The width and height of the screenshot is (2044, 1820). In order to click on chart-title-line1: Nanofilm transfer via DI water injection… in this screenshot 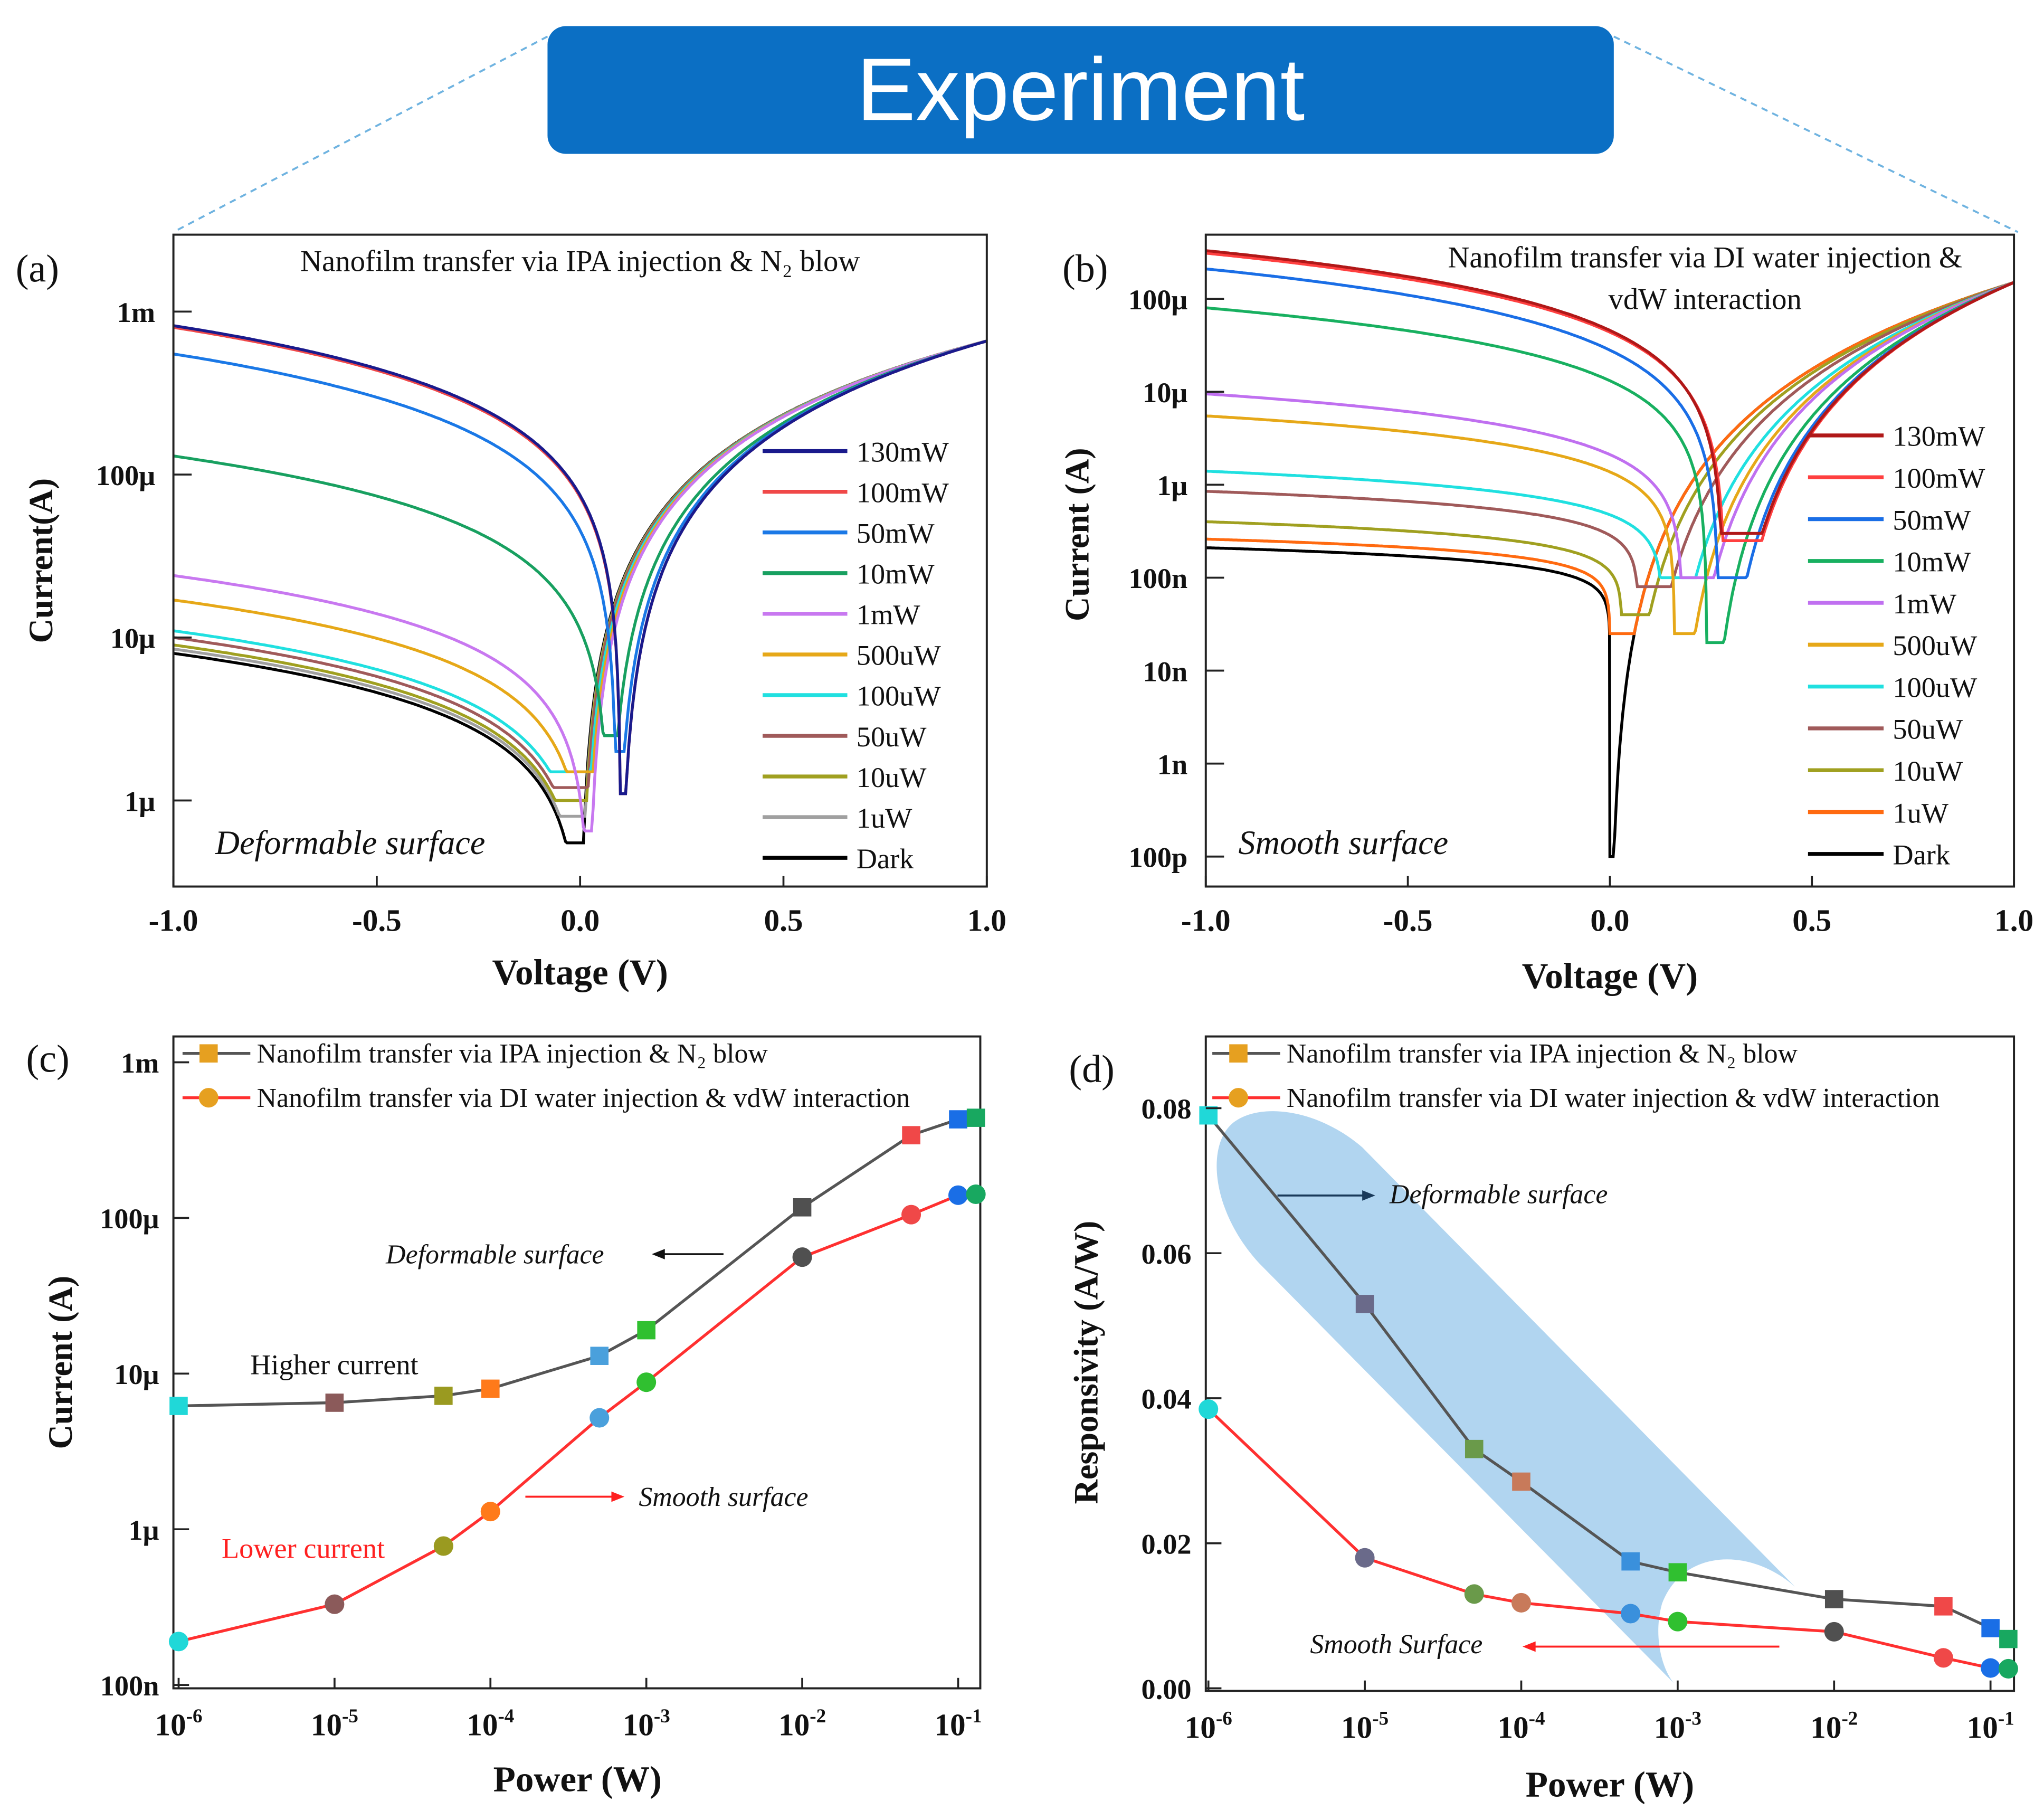, I will do `click(1705, 257)`.